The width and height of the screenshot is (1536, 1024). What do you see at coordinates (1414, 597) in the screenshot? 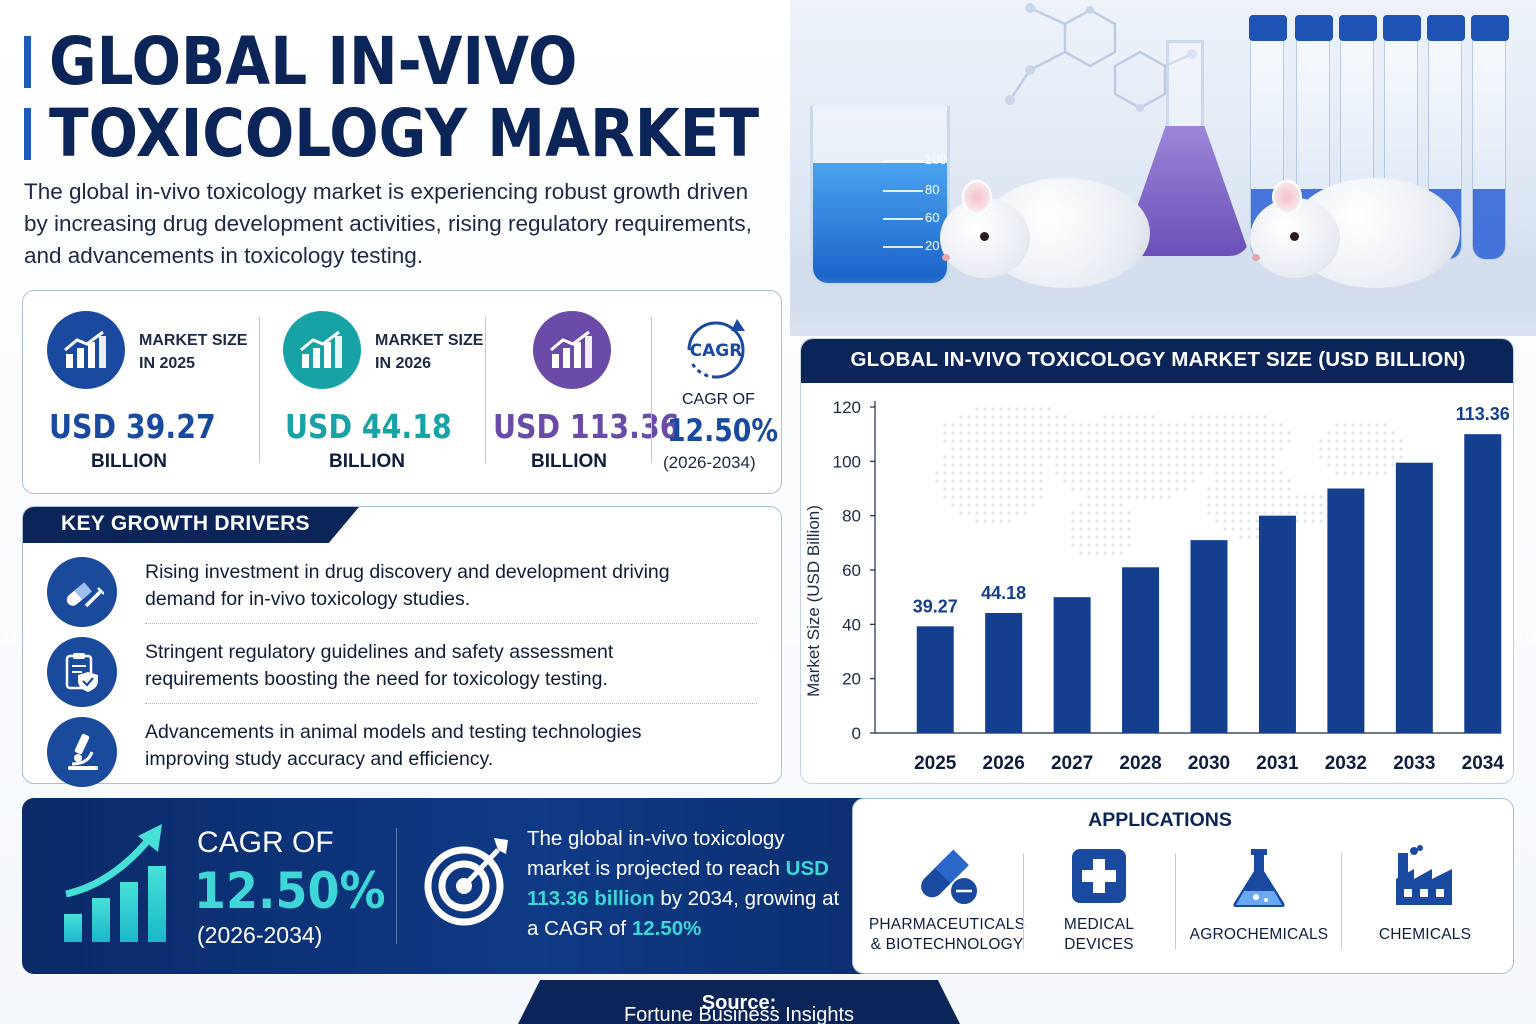
I see `bar-2033` at bounding box center [1414, 597].